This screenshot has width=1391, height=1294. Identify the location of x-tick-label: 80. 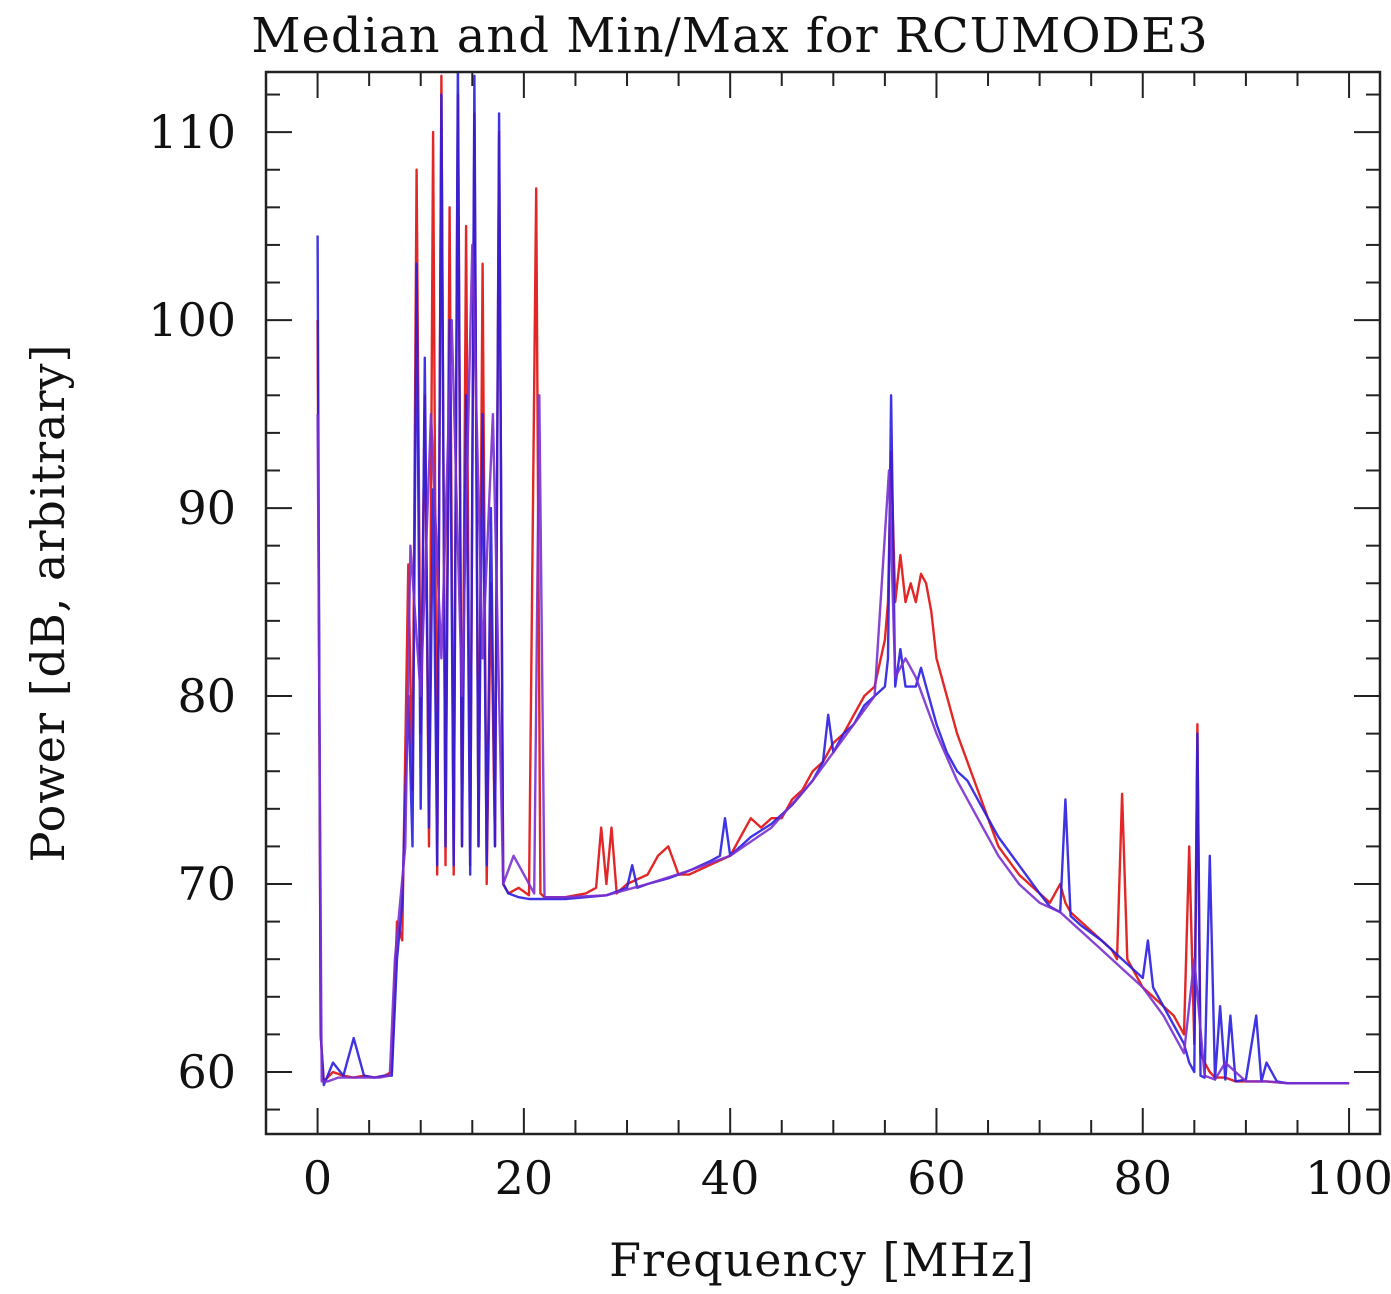
(1142, 1178).